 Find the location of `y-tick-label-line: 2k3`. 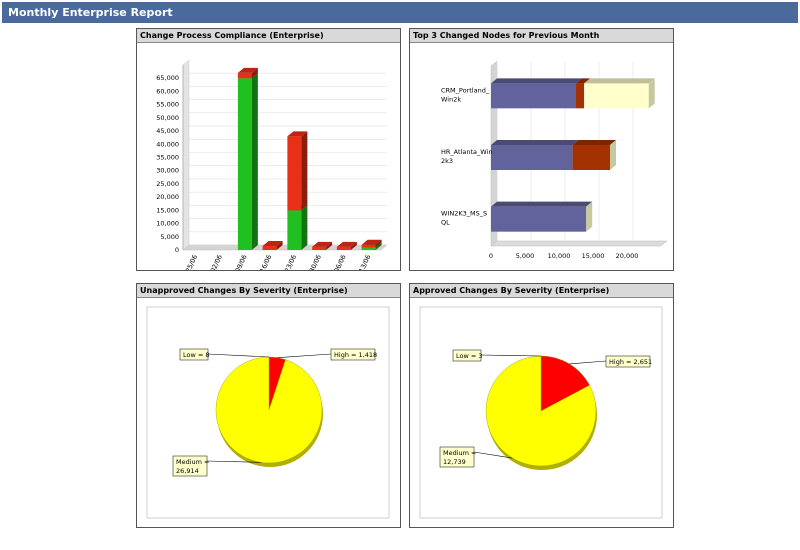

y-tick-label-line: 2k3 is located at coordinates (447, 161).